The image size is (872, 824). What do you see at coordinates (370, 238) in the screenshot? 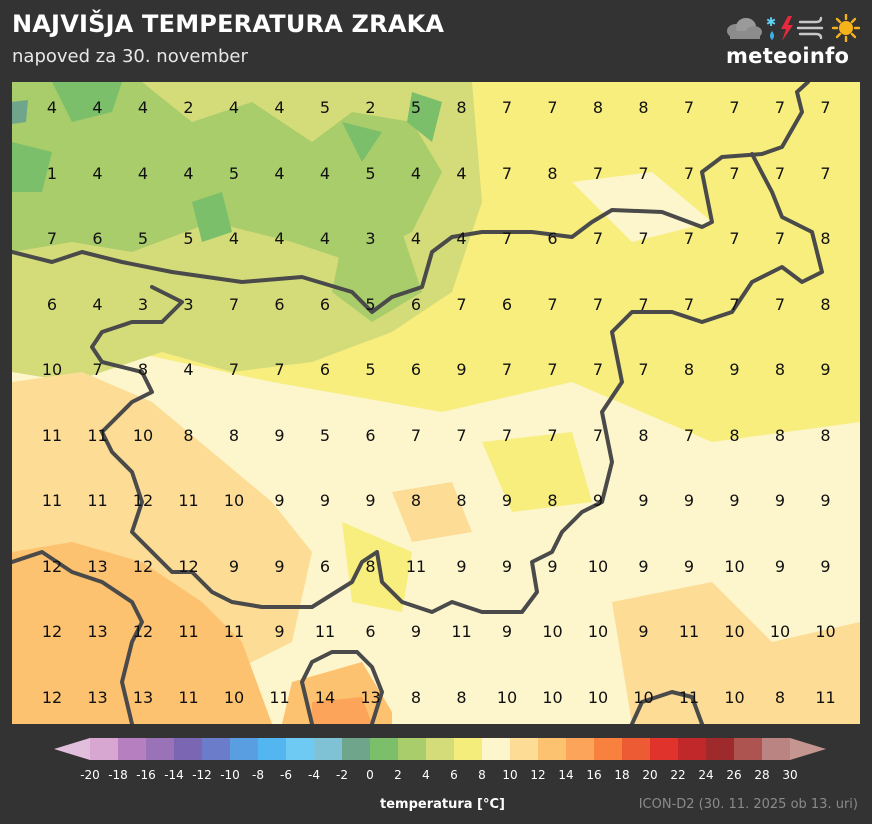
I see `temperature-value: 3` at bounding box center [370, 238].